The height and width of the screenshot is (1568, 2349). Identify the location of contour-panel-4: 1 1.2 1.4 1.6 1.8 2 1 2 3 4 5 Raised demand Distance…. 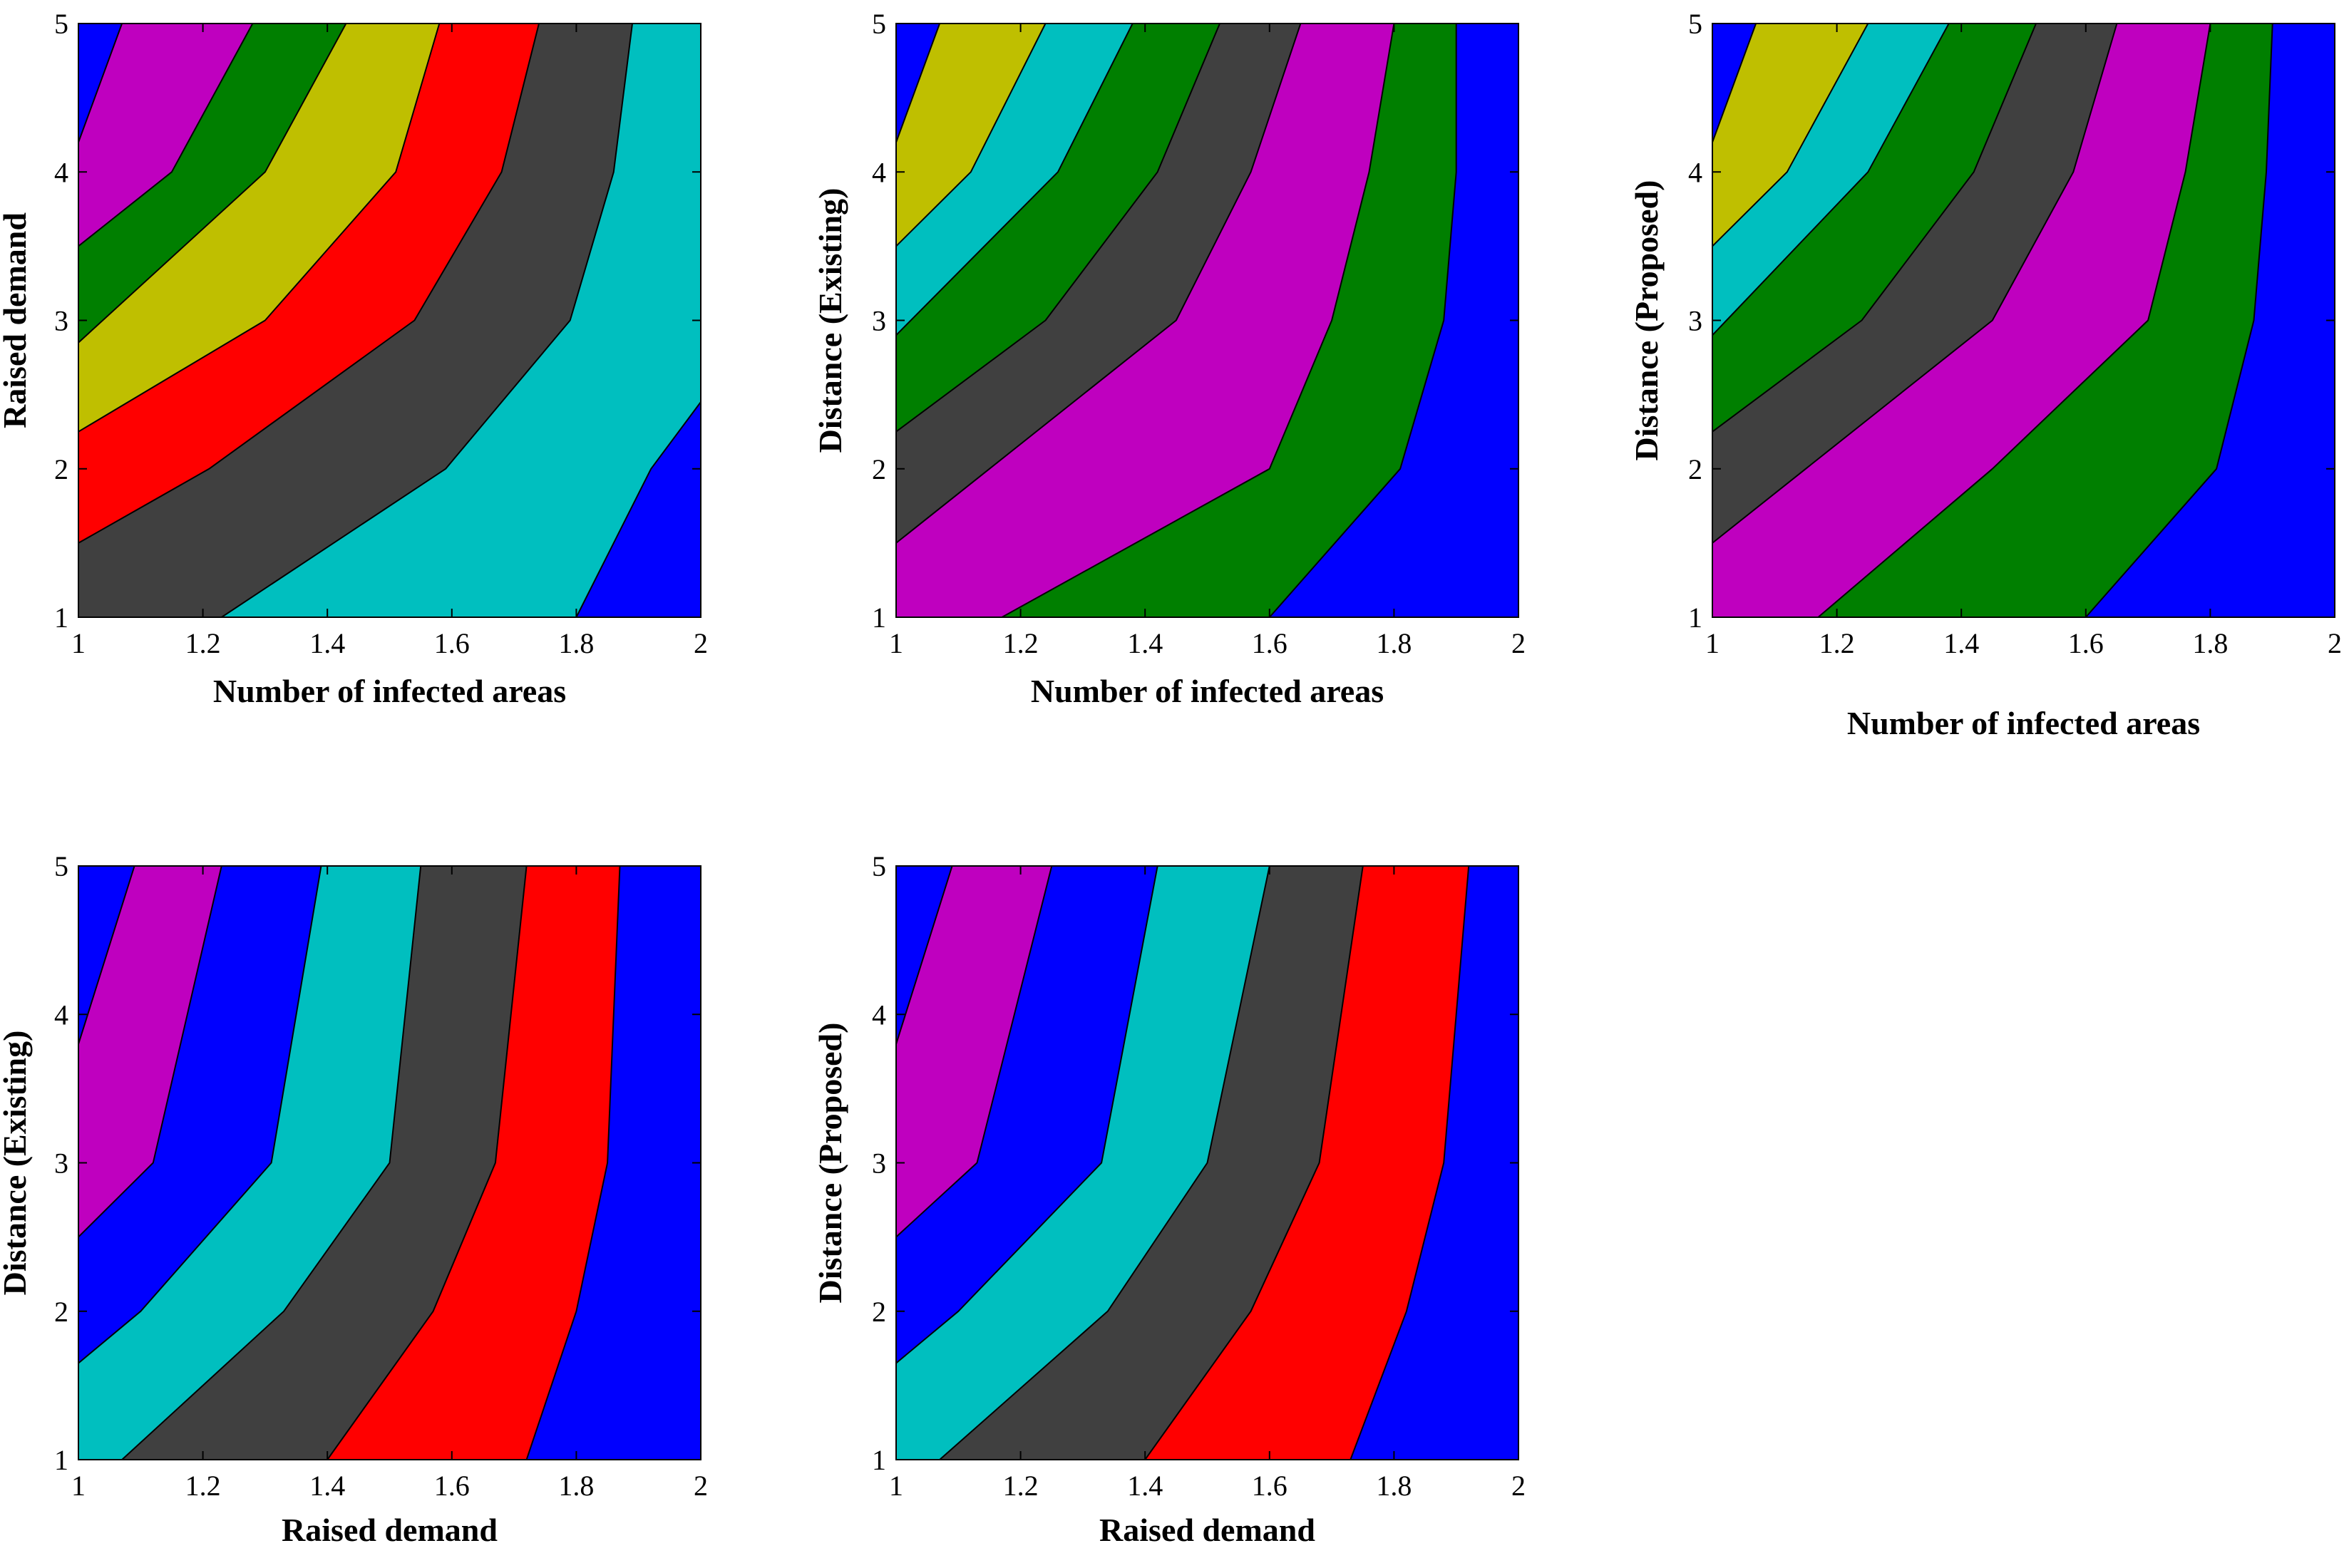
(354, 1199).